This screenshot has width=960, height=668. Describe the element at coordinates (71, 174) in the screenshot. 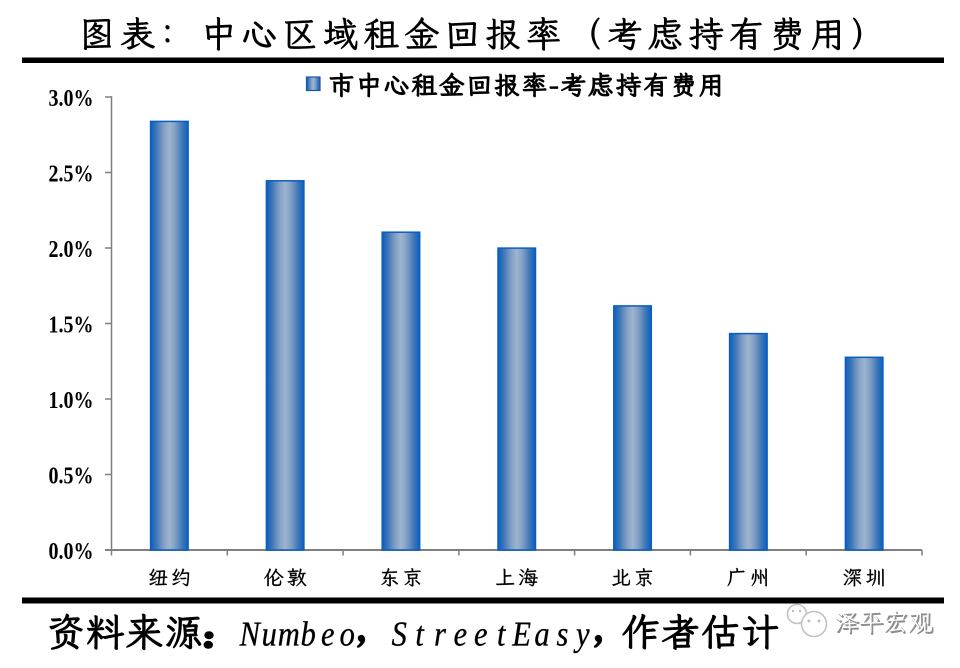

I see `svg-text: 2.5%` at that location.